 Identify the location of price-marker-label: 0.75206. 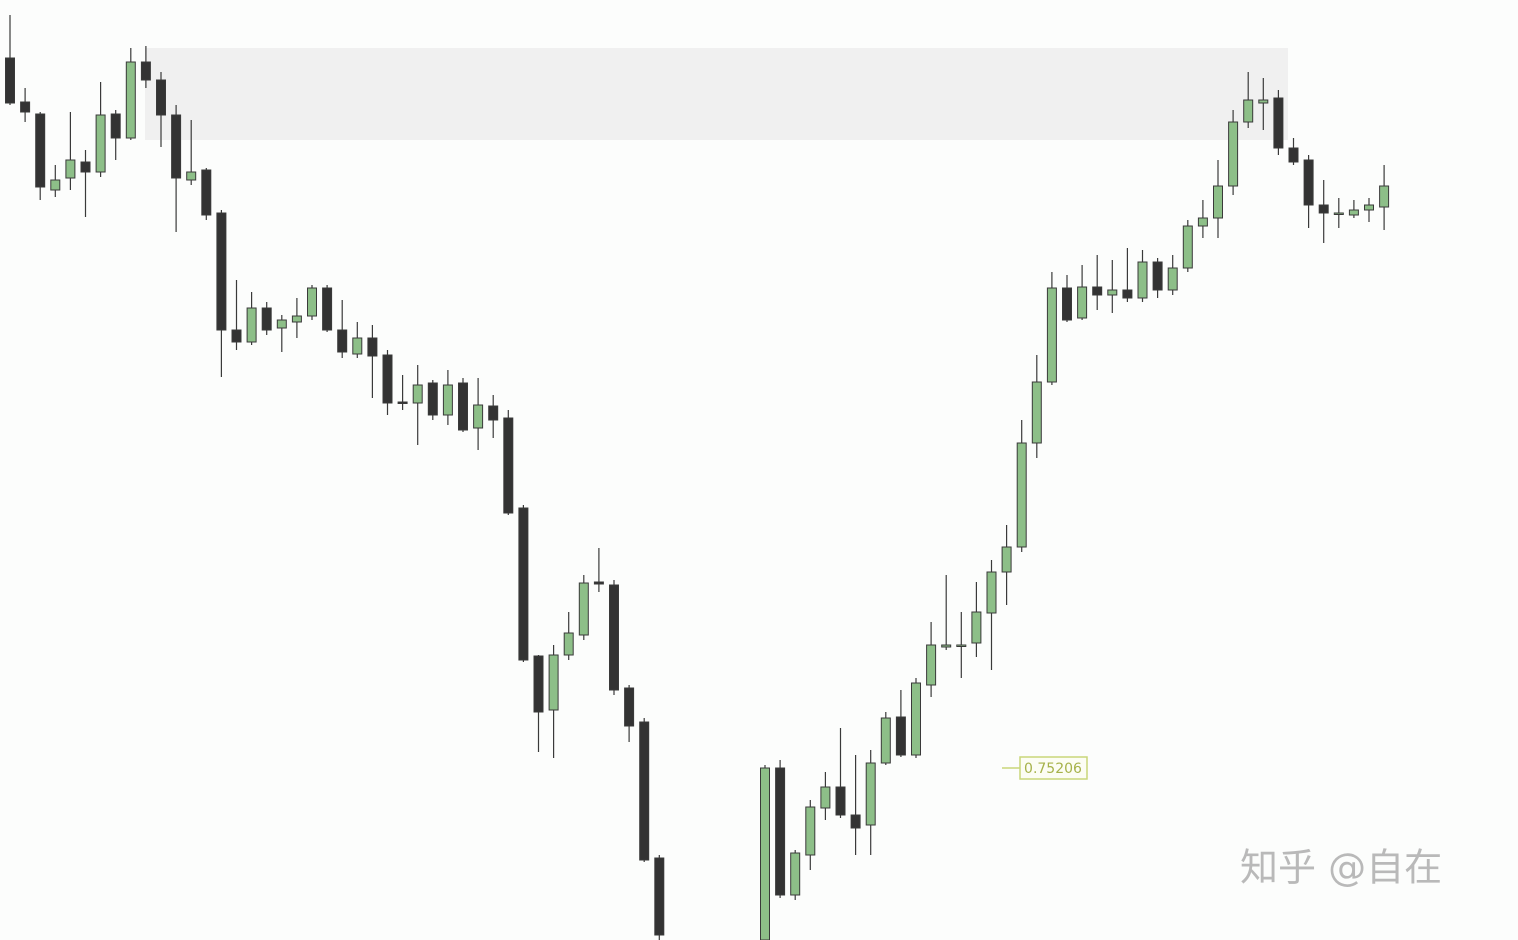
(1053, 769).